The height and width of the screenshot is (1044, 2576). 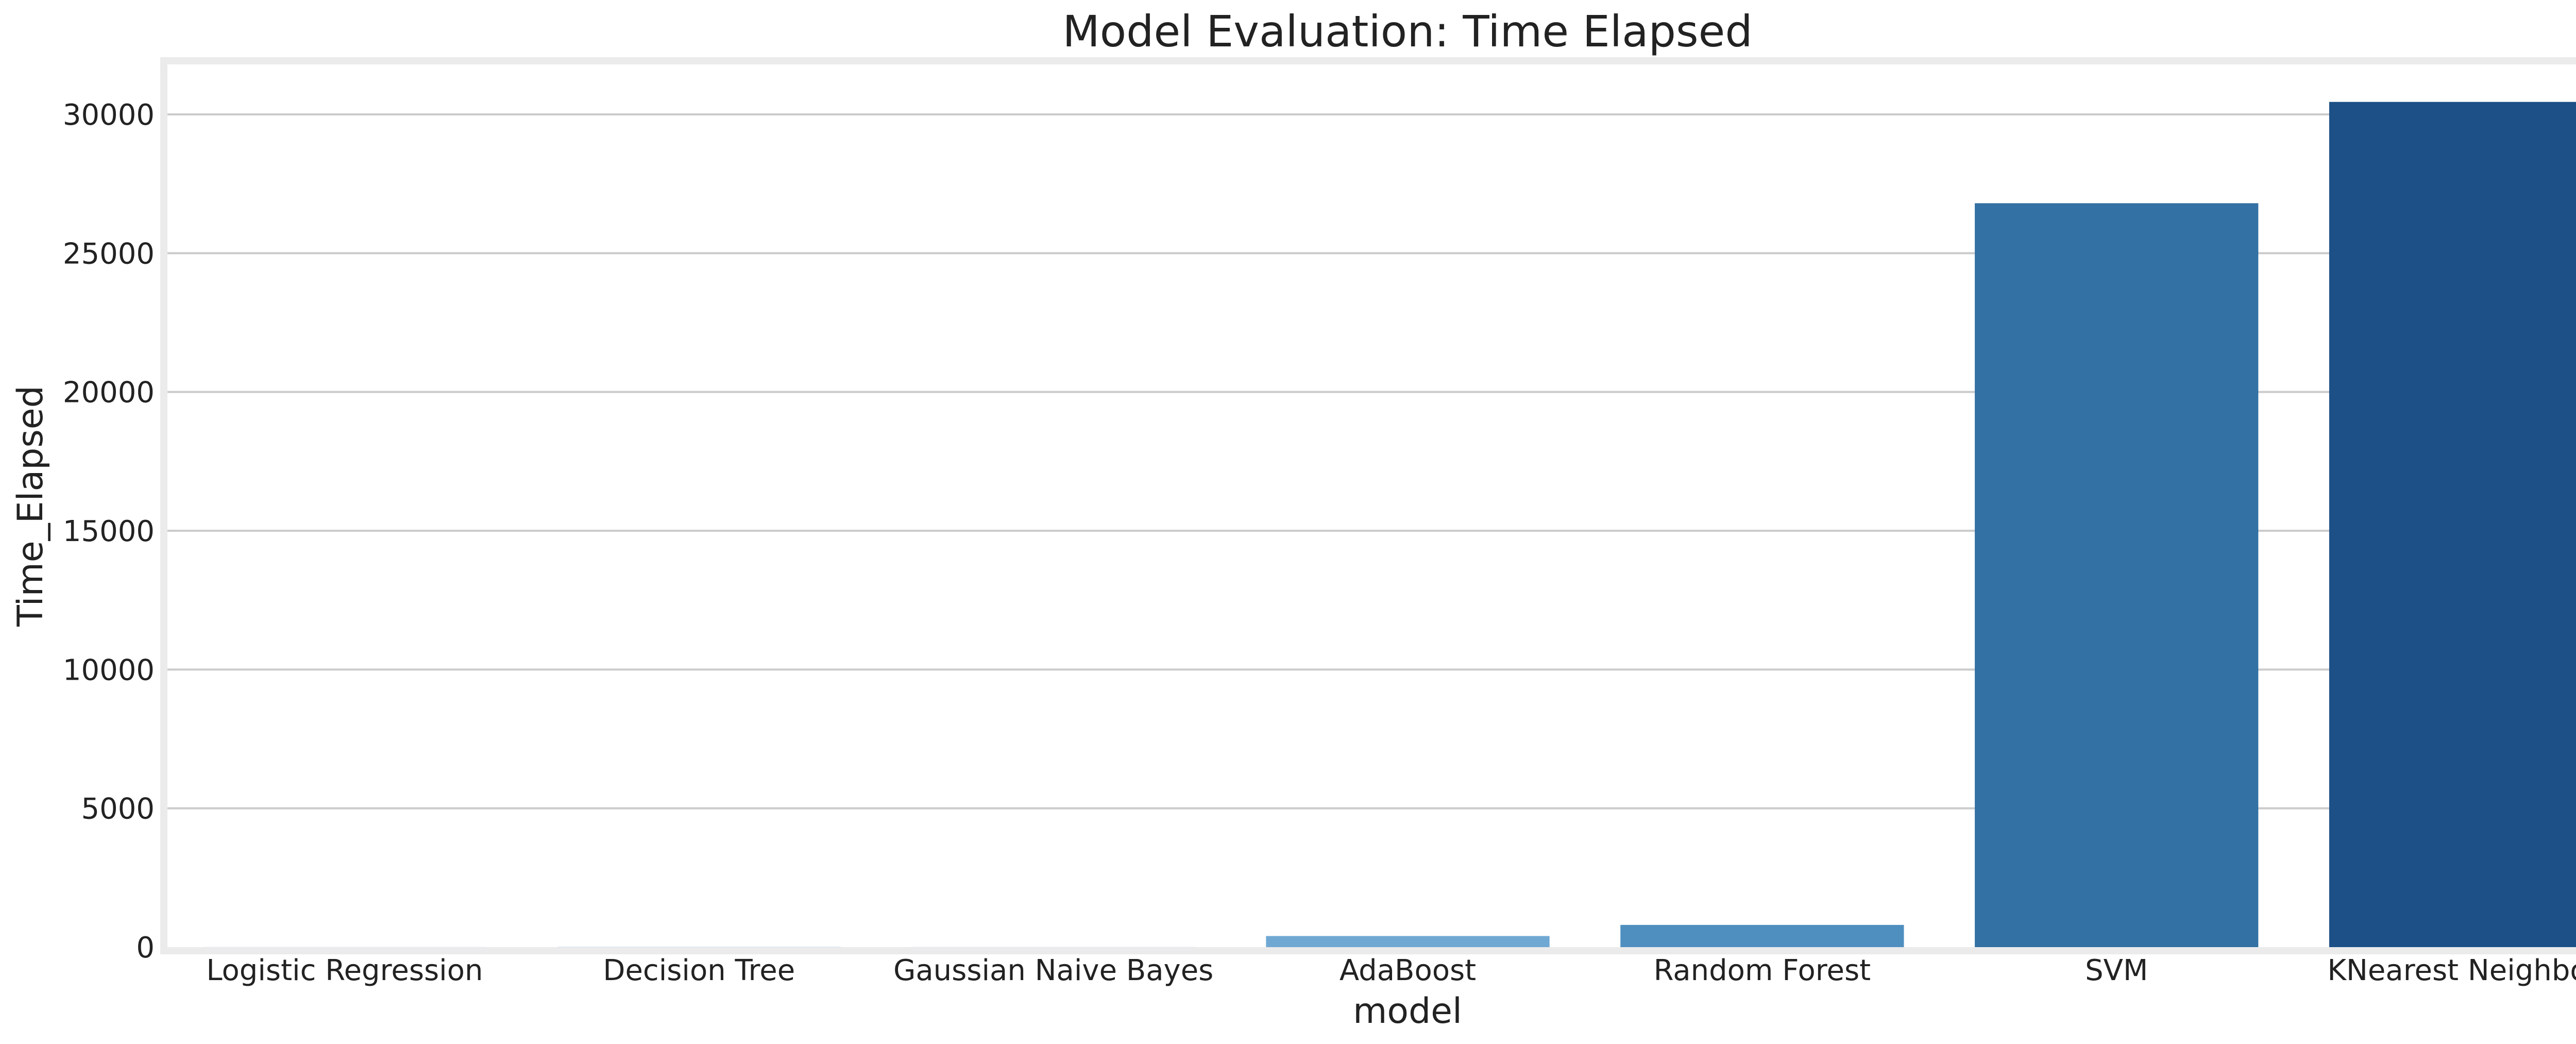 I want to click on x-tick-label: Gaussian Naive Bayes, so click(x=1053, y=970).